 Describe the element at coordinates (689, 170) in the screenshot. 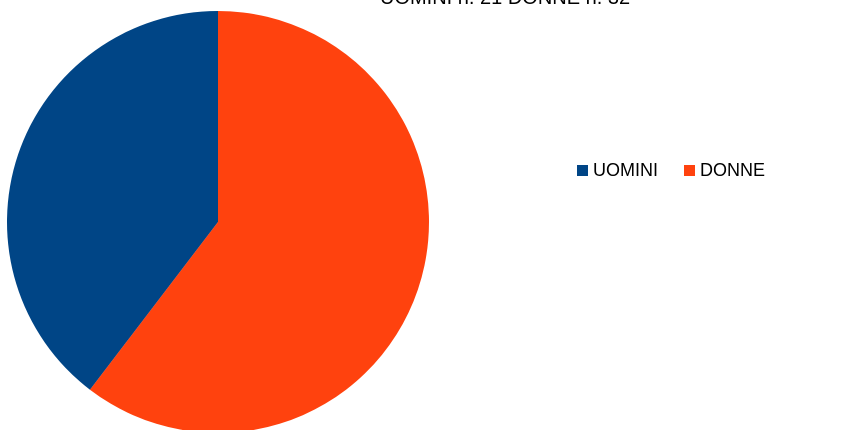

I see `legend-swatch-donne` at that location.